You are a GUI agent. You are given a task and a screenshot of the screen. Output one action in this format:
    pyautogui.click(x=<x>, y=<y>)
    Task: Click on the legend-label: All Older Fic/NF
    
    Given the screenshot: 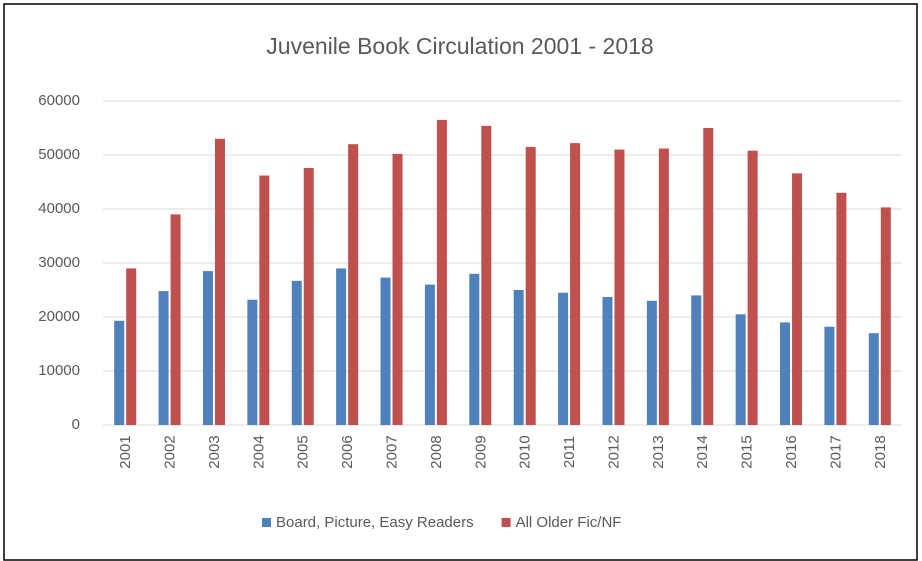 What is the action you would take?
    pyautogui.click(x=569, y=522)
    